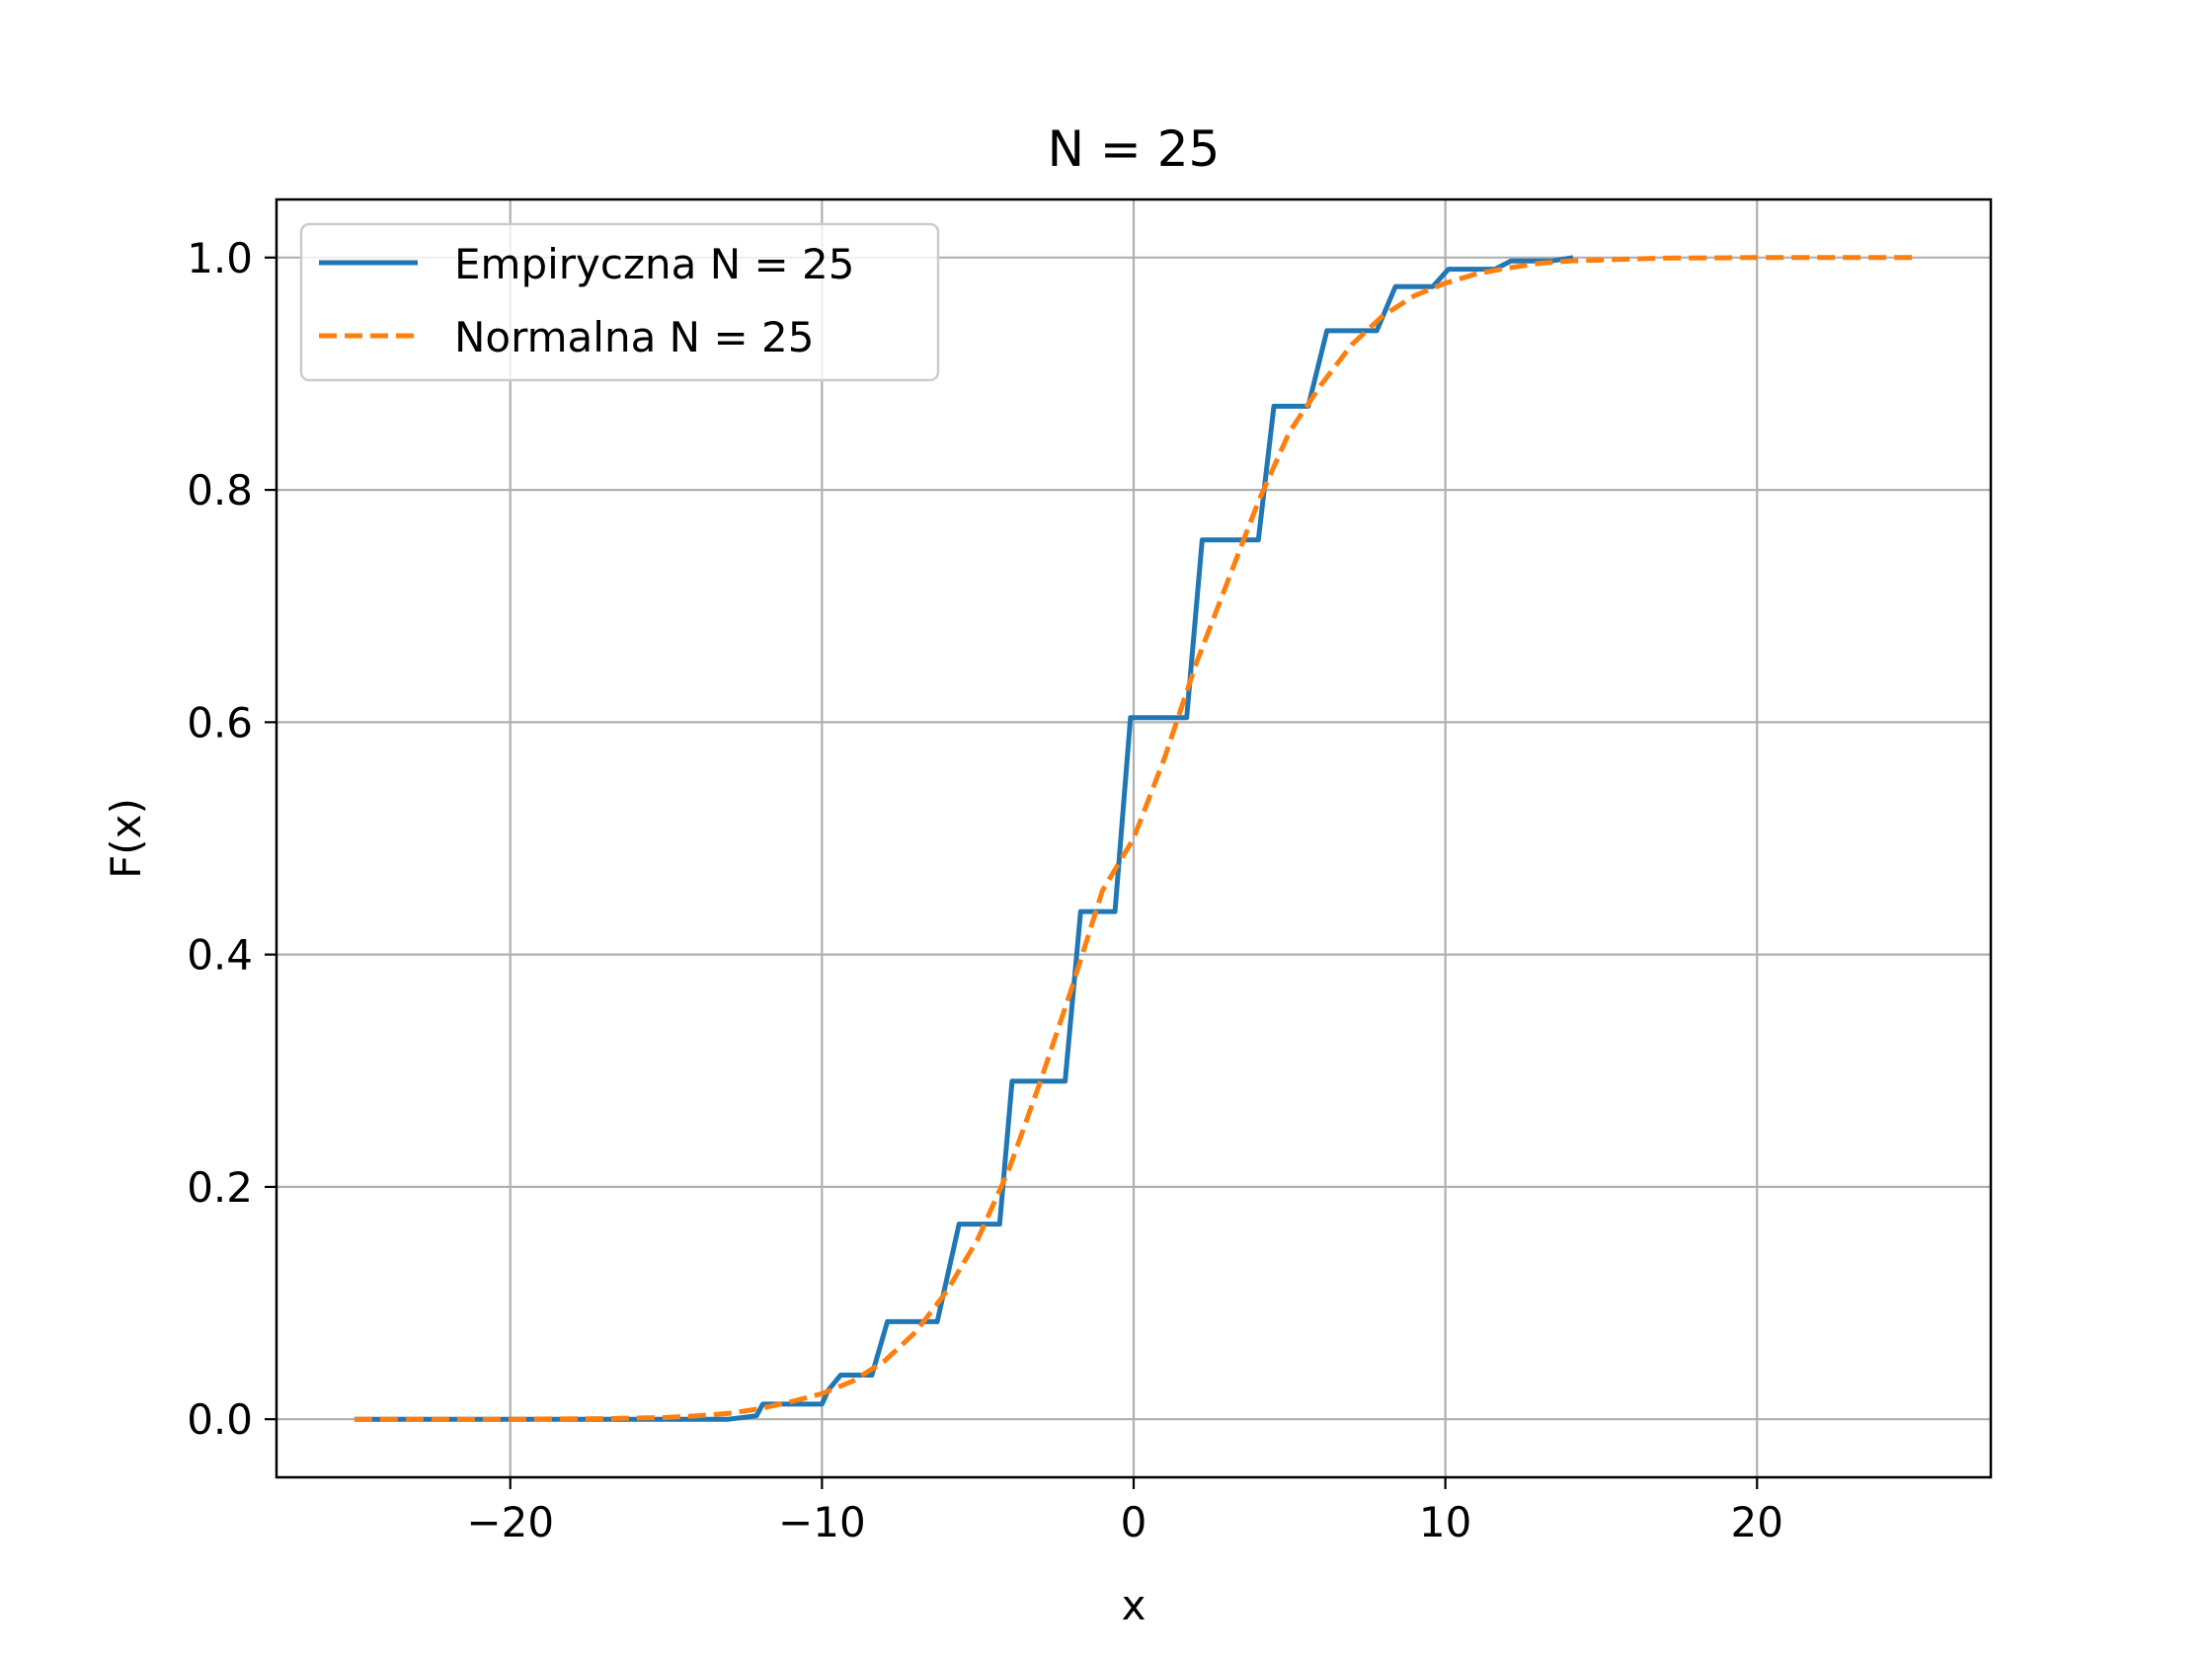 This screenshot has width=2212, height=1659. Describe the element at coordinates (1445, 1522) in the screenshot. I see `x-tick-label: 10` at that location.